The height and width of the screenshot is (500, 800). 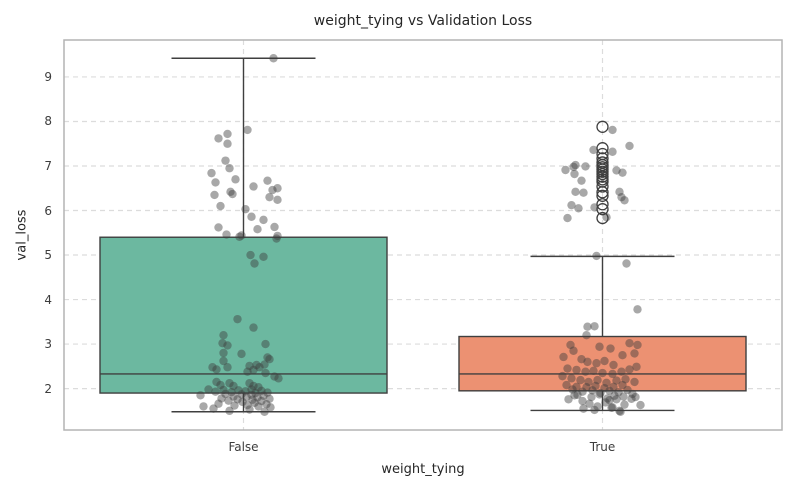 What do you see at coordinates (48, 165) in the screenshot?
I see `y-tick-label: 7` at bounding box center [48, 165].